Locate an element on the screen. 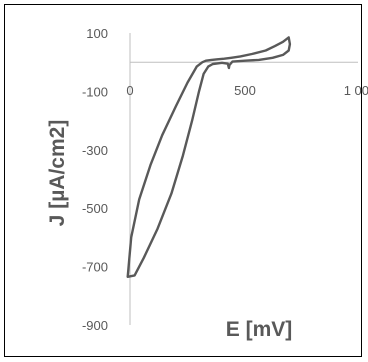 The height and width of the screenshot is (362, 368). x-tick-labels: 0 500 1 000 is located at coordinates (247, 90).